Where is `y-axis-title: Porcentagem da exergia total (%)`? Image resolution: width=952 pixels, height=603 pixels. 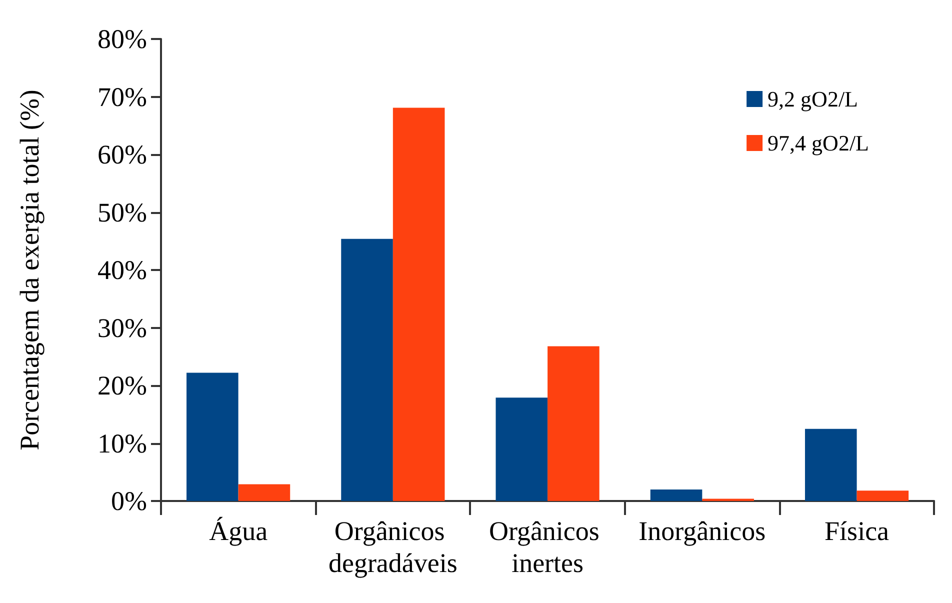 y-axis-title: Porcentagem da exergia total (%) is located at coordinates (29, 270).